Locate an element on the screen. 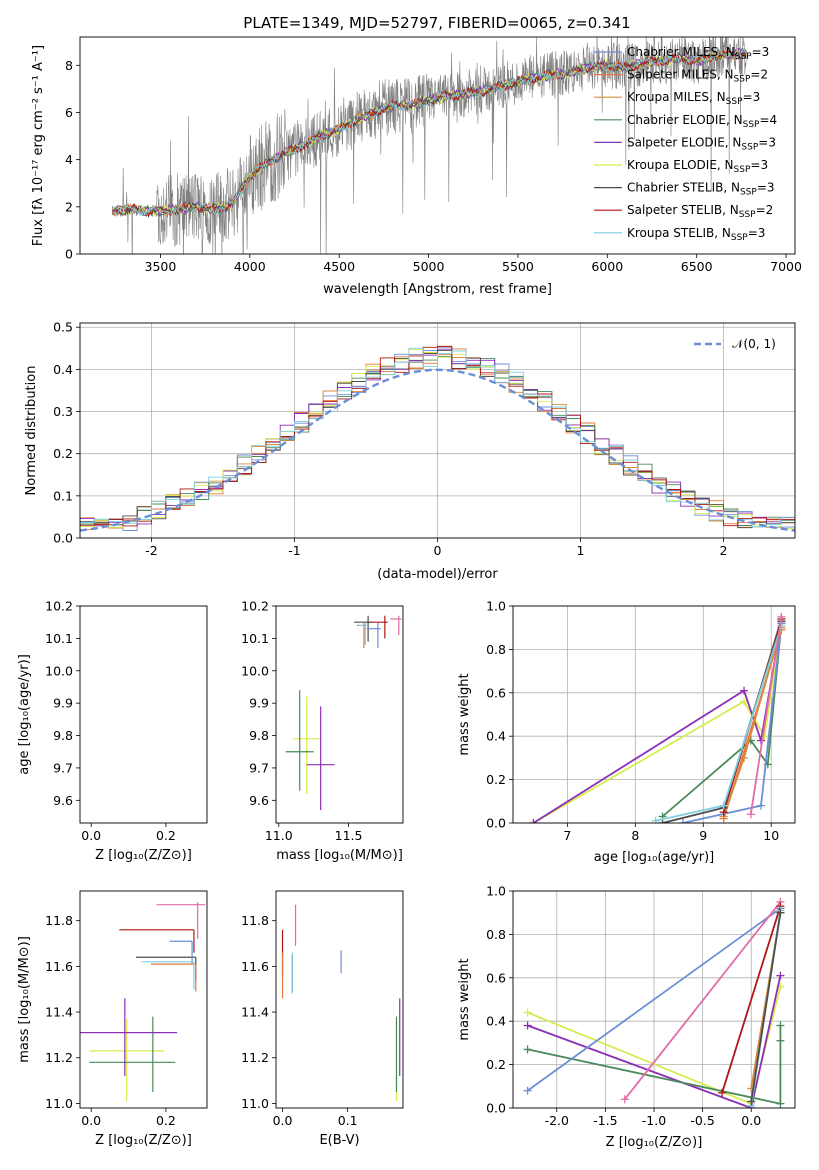  y-axis-label: mass [log₁₀(M/M⊙)] is located at coordinates (24, 999).